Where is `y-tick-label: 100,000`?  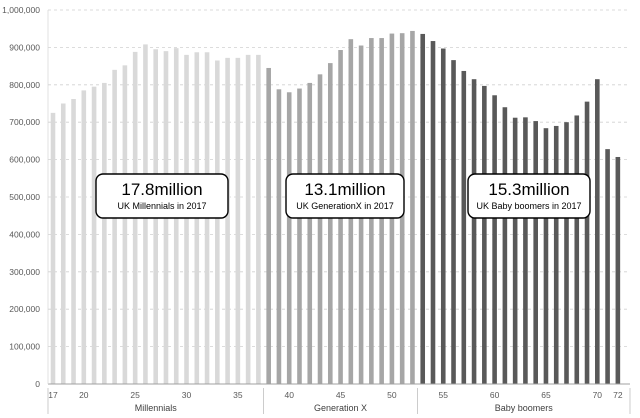 y-tick-label: 100,000 is located at coordinates (24, 347).